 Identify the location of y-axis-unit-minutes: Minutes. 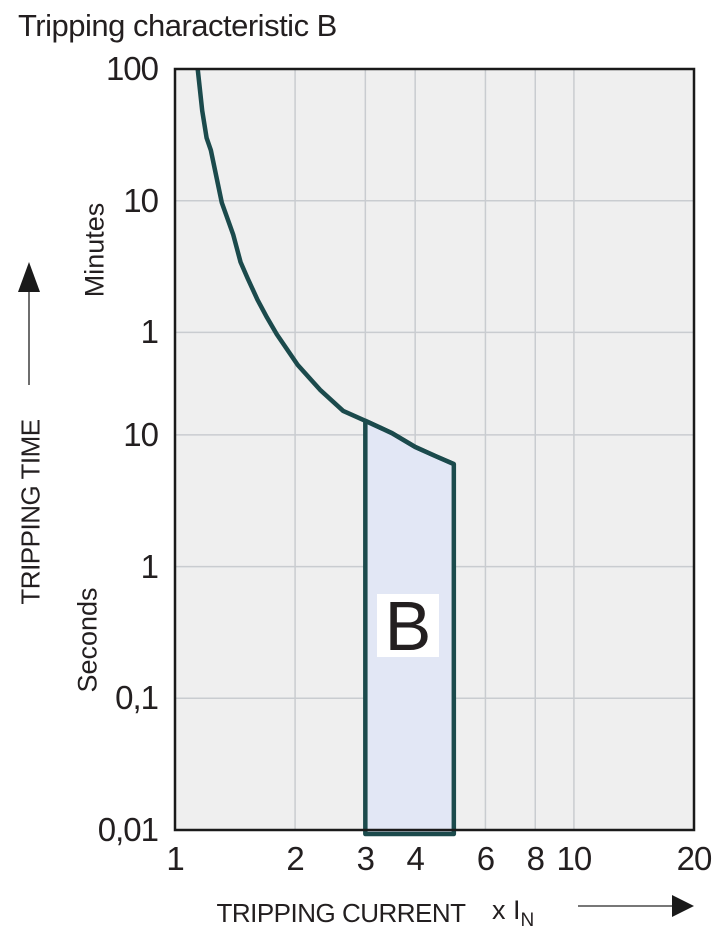
(94, 250).